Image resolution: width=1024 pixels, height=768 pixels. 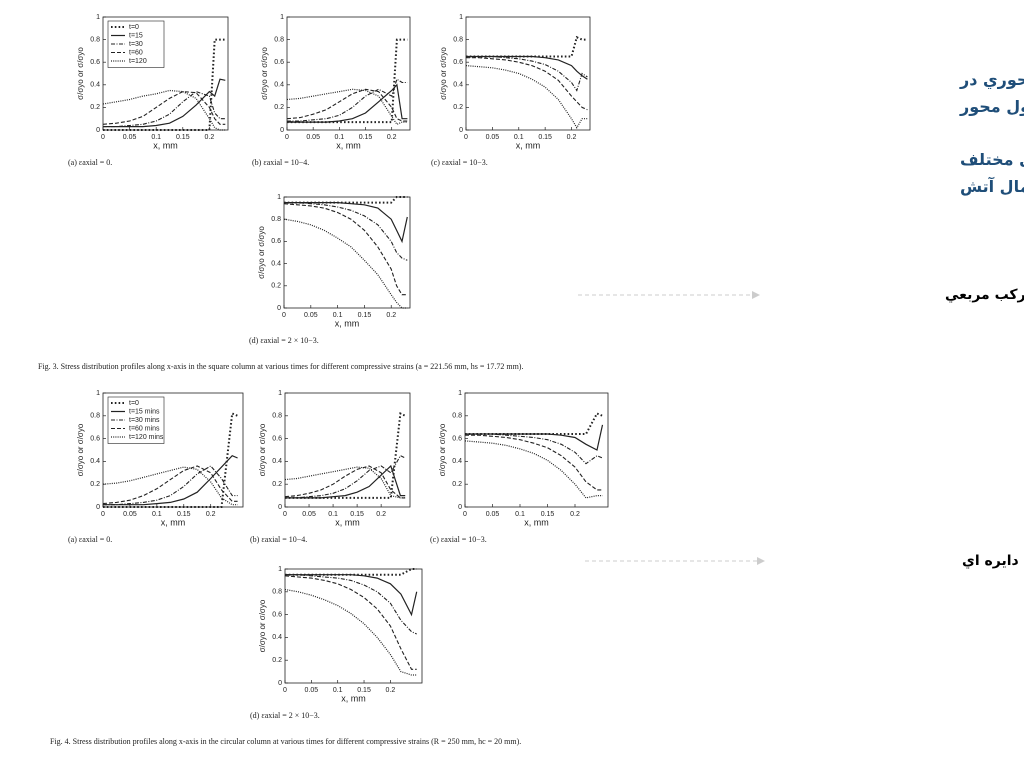 What do you see at coordinates (285, 715) in the screenshot?
I see `chart-caption: (d) εaxial = 2 × 10−3.` at bounding box center [285, 715].